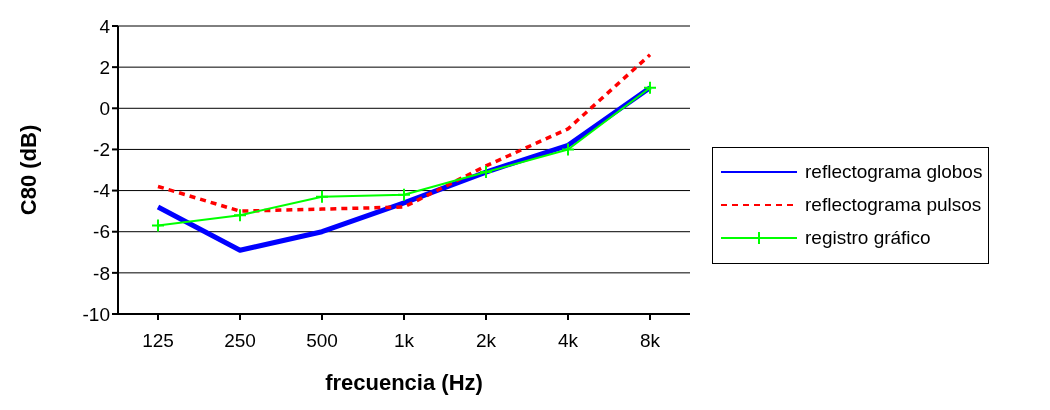 This screenshot has width=1050, height=410. What do you see at coordinates (158, 341) in the screenshot?
I see `x-tick-label: 125` at bounding box center [158, 341].